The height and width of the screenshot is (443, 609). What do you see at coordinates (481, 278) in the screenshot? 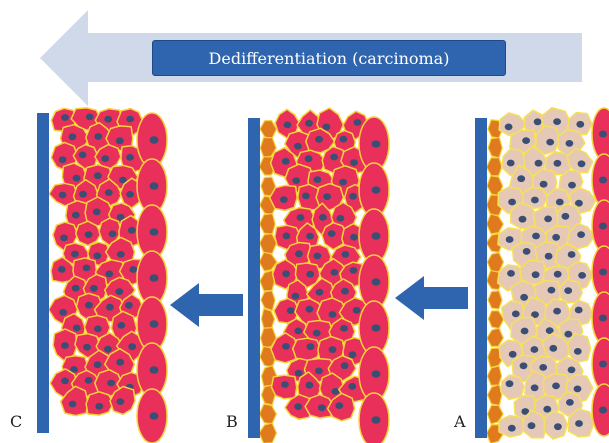
I see `membrane-a` at bounding box center [481, 278].